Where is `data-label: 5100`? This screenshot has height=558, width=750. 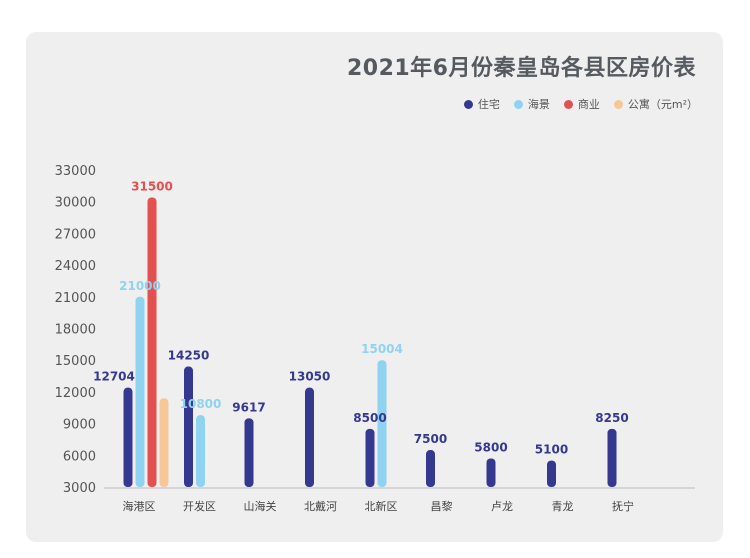
data-label: 5100 is located at coordinates (551, 450).